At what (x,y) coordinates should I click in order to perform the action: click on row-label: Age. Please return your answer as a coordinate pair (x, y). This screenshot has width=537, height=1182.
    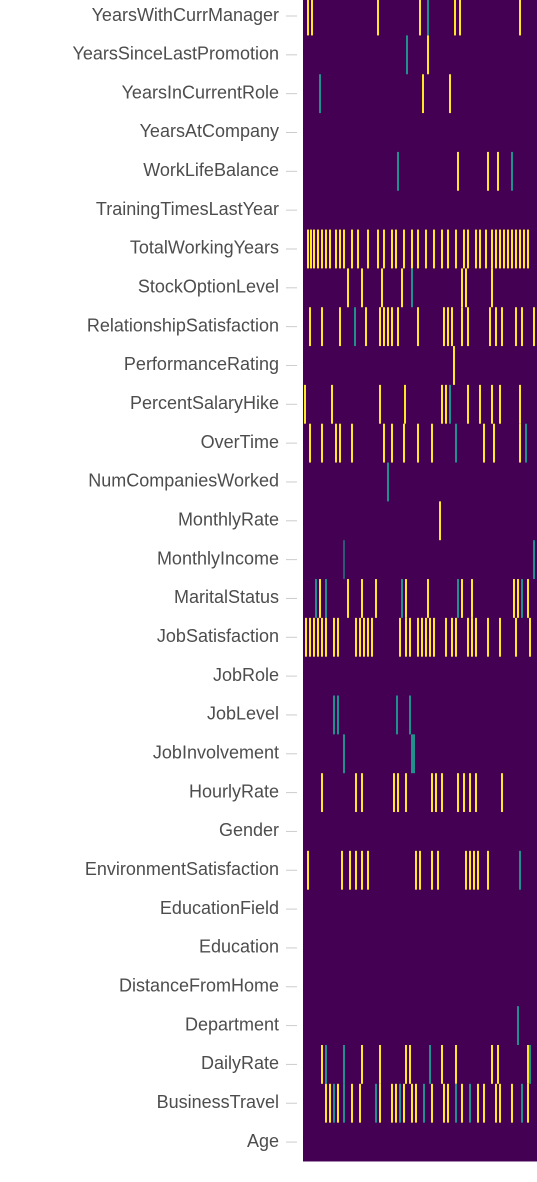
    Looking at the image, I should click on (263, 1141).